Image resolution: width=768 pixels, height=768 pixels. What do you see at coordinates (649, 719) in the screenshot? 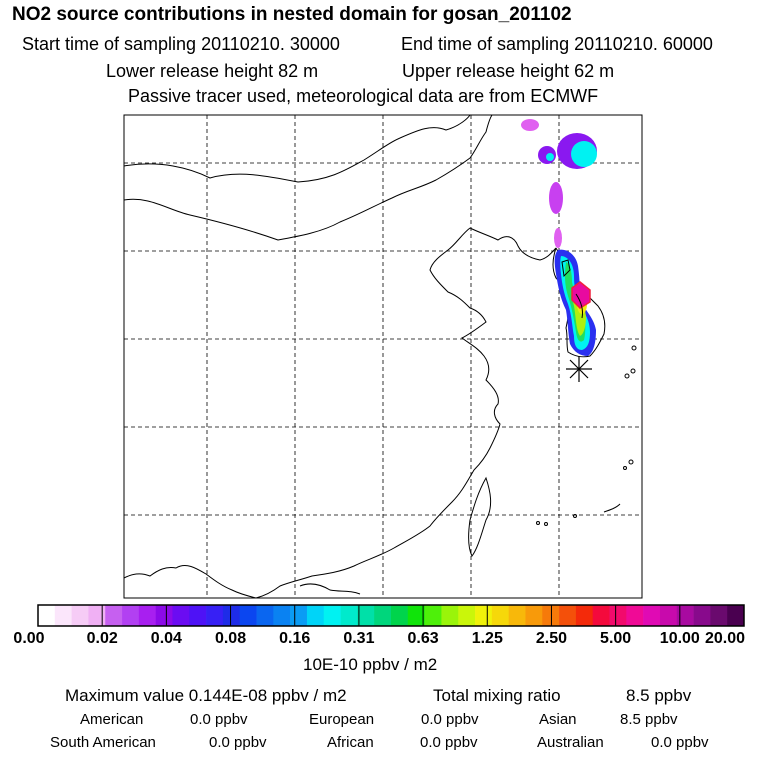
I see `region-value: 8.5 ppbv` at bounding box center [649, 719].